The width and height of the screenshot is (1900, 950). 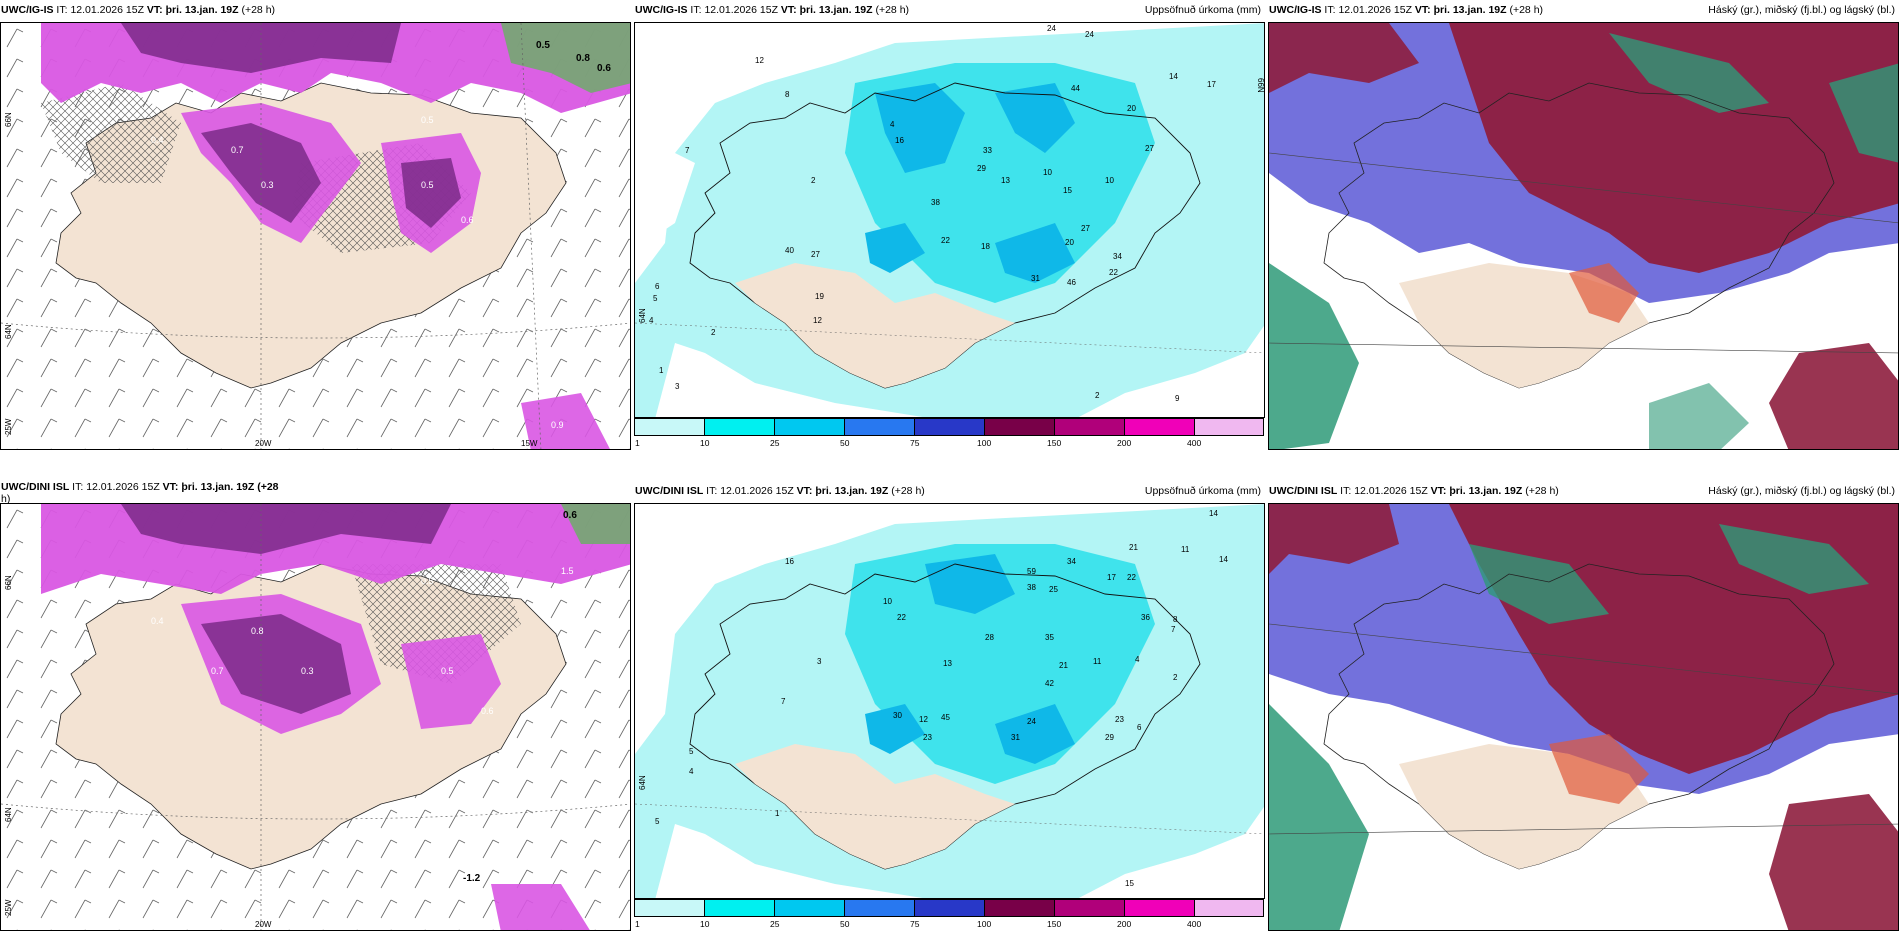 I want to click on colorbar-label: 25, so click(x=775, y=924).